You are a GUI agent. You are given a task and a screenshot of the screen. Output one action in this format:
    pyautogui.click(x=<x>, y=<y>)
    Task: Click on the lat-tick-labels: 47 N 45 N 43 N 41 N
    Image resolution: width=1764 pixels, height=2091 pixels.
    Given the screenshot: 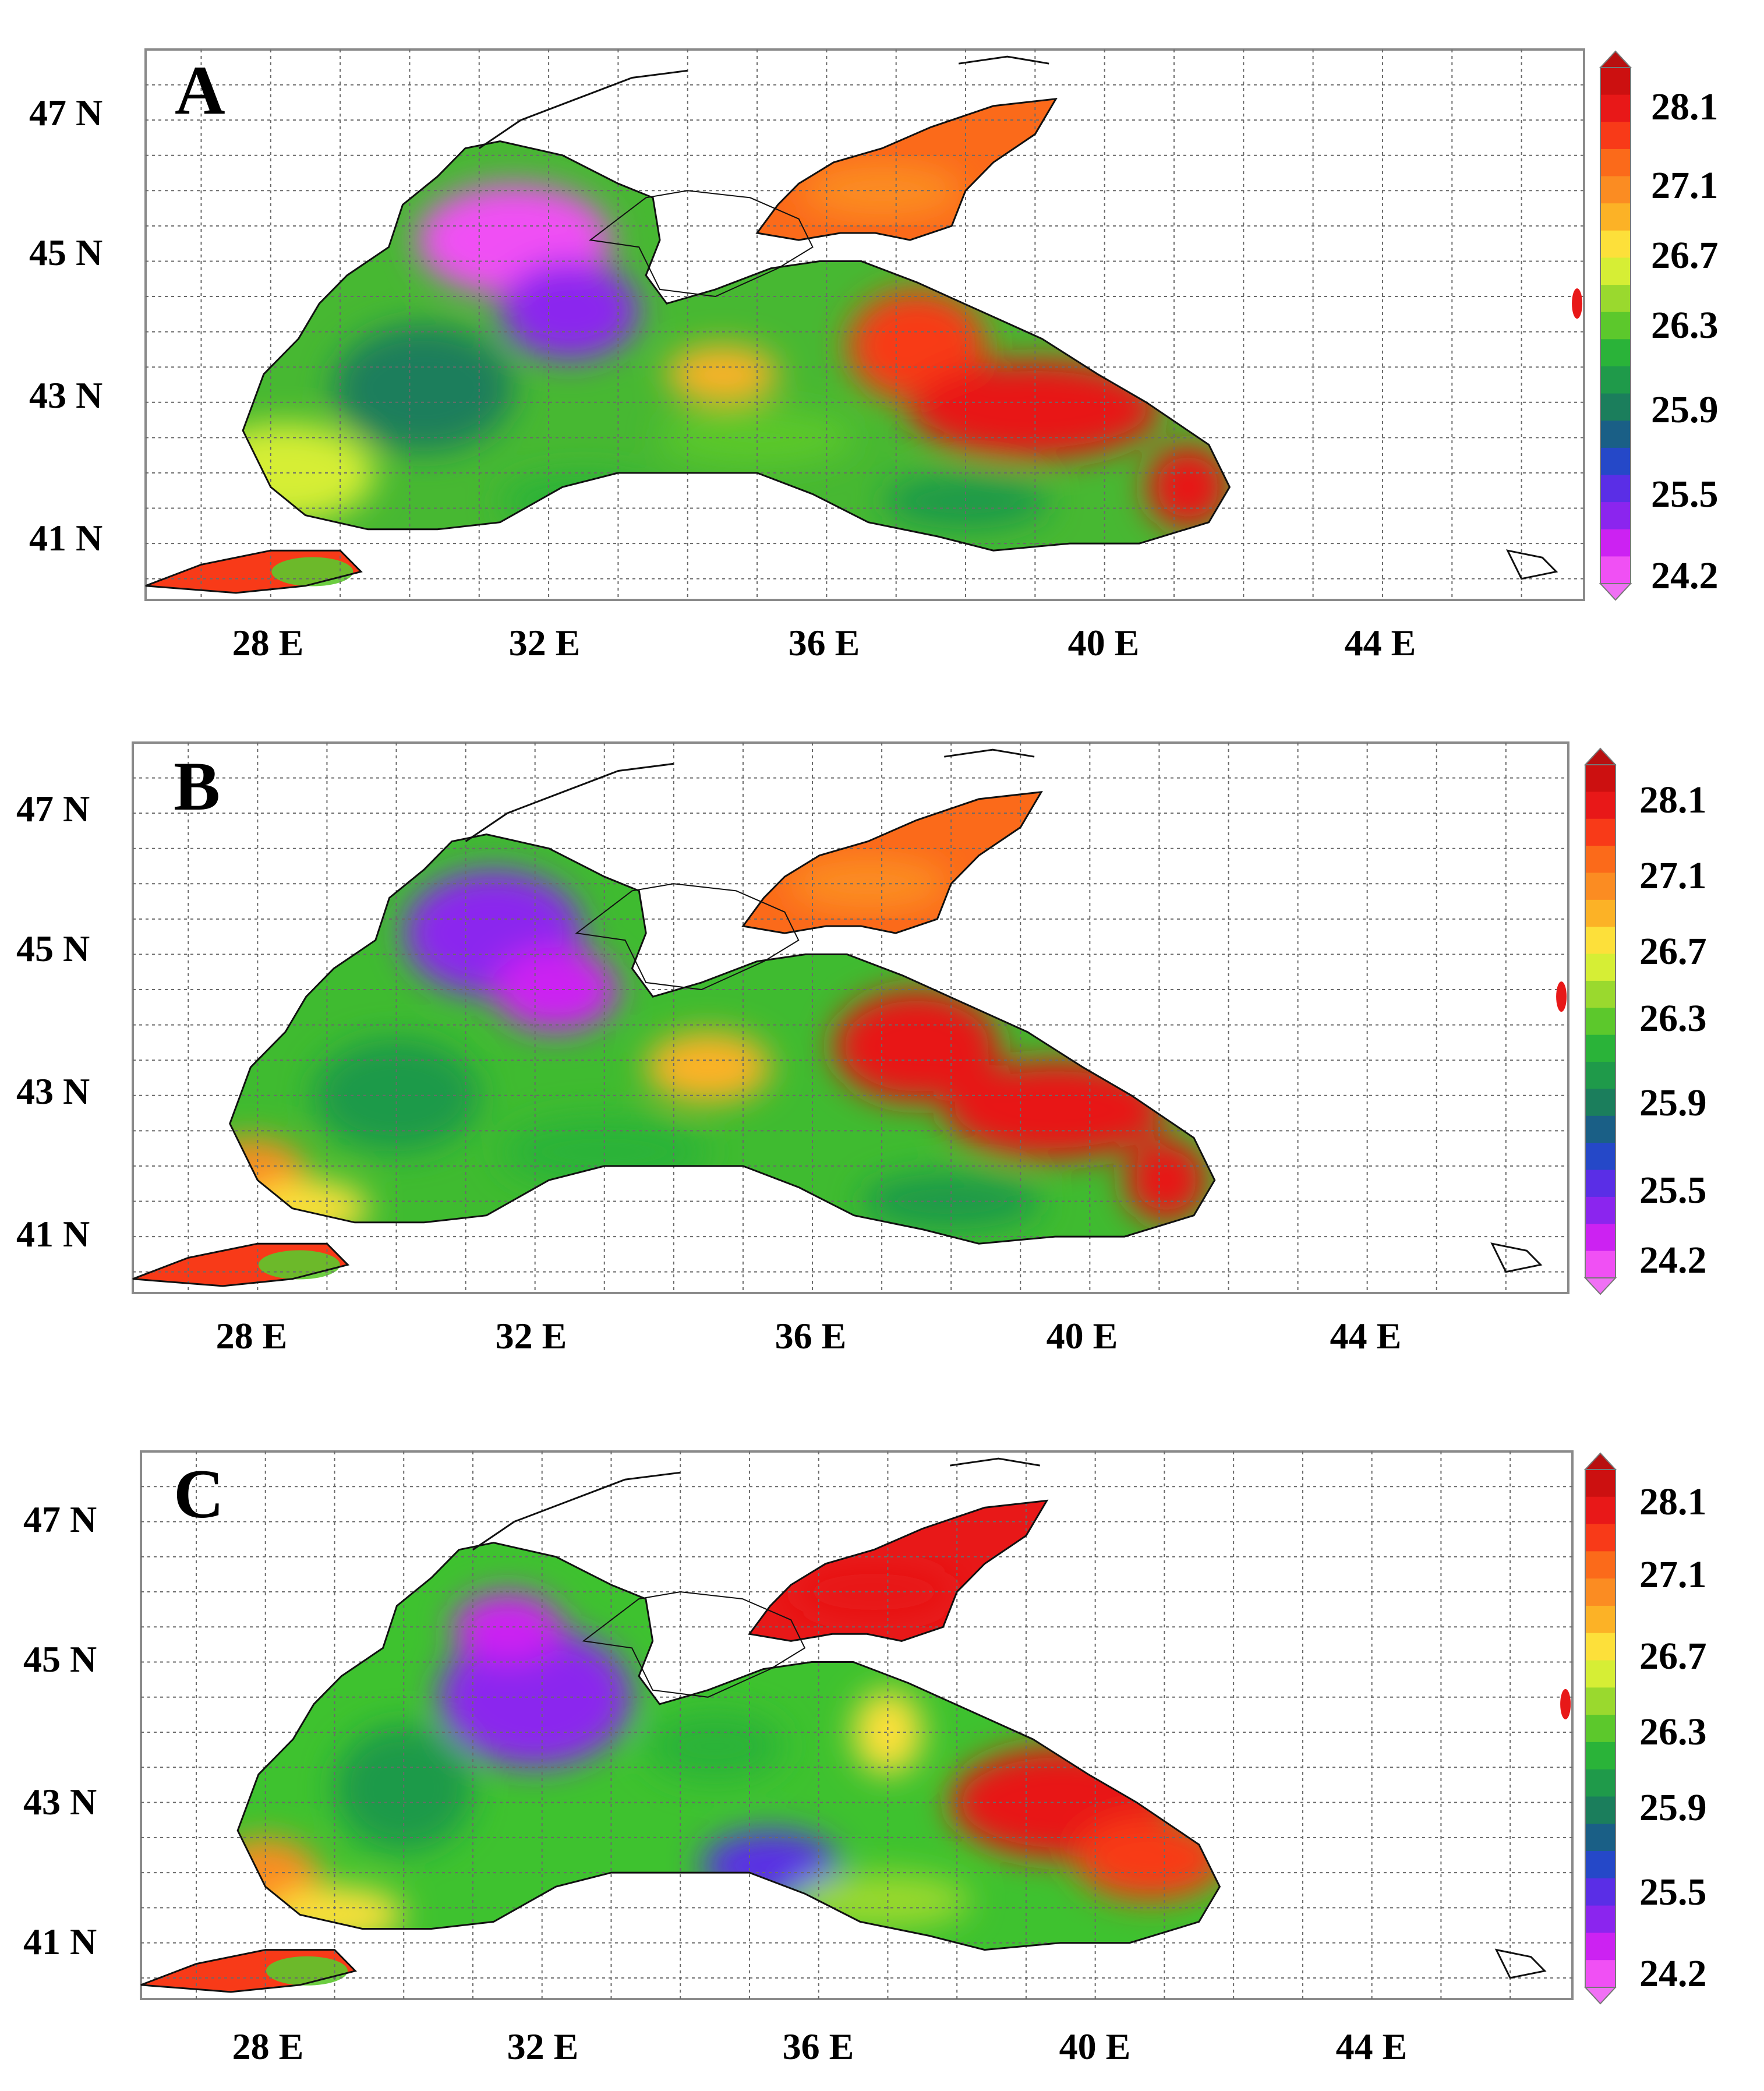 What is the action you would take?
    pyautogui.click(x=53, y=1021)
    